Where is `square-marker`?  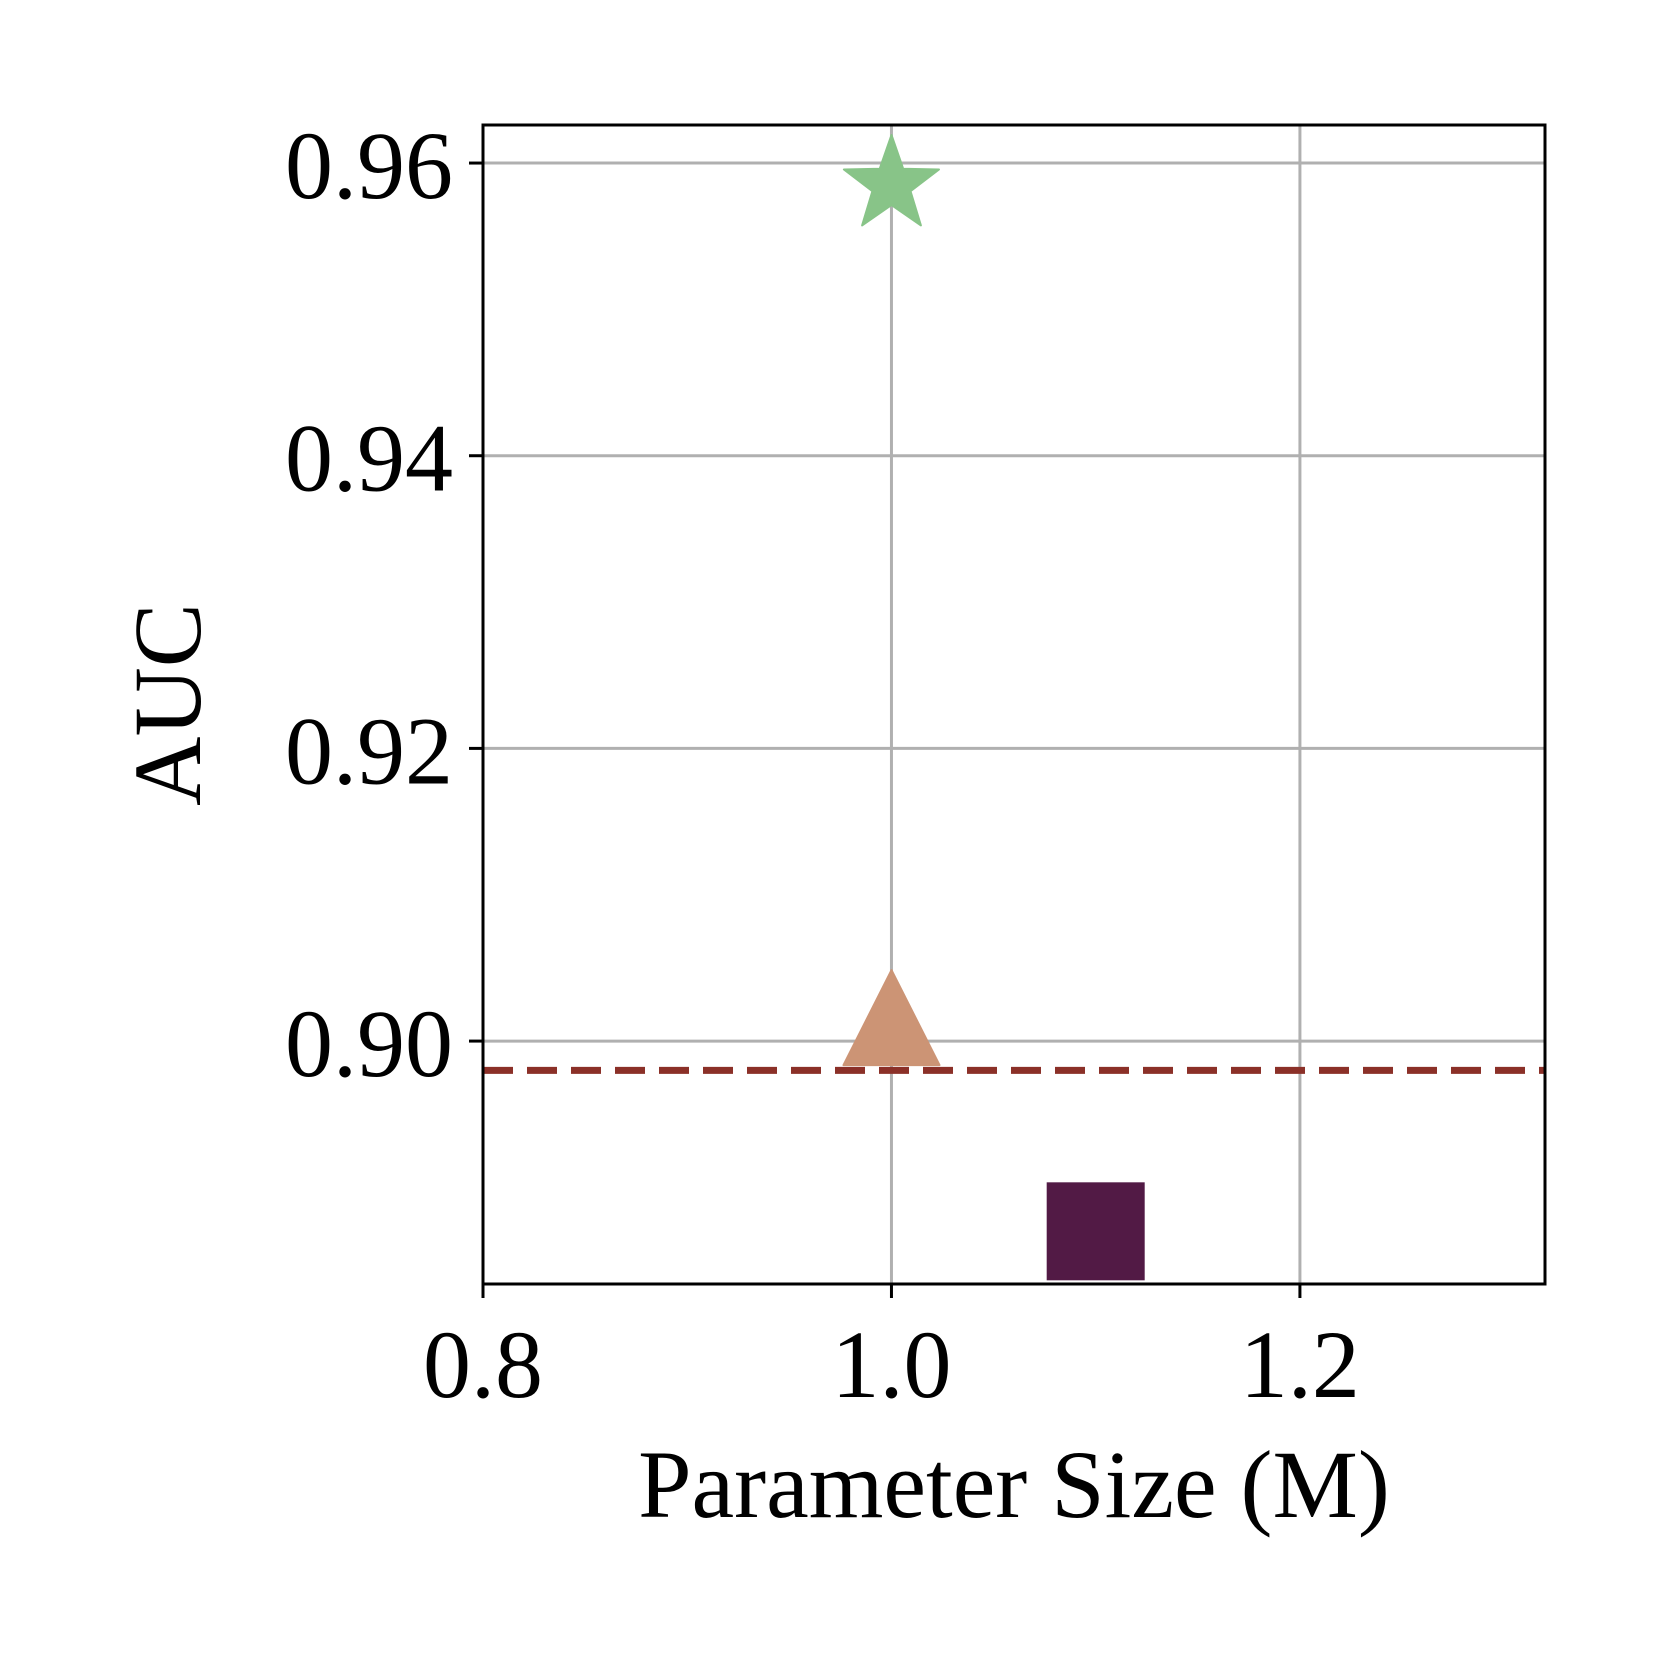
square-marker is located at coordinates (1095, 1231).